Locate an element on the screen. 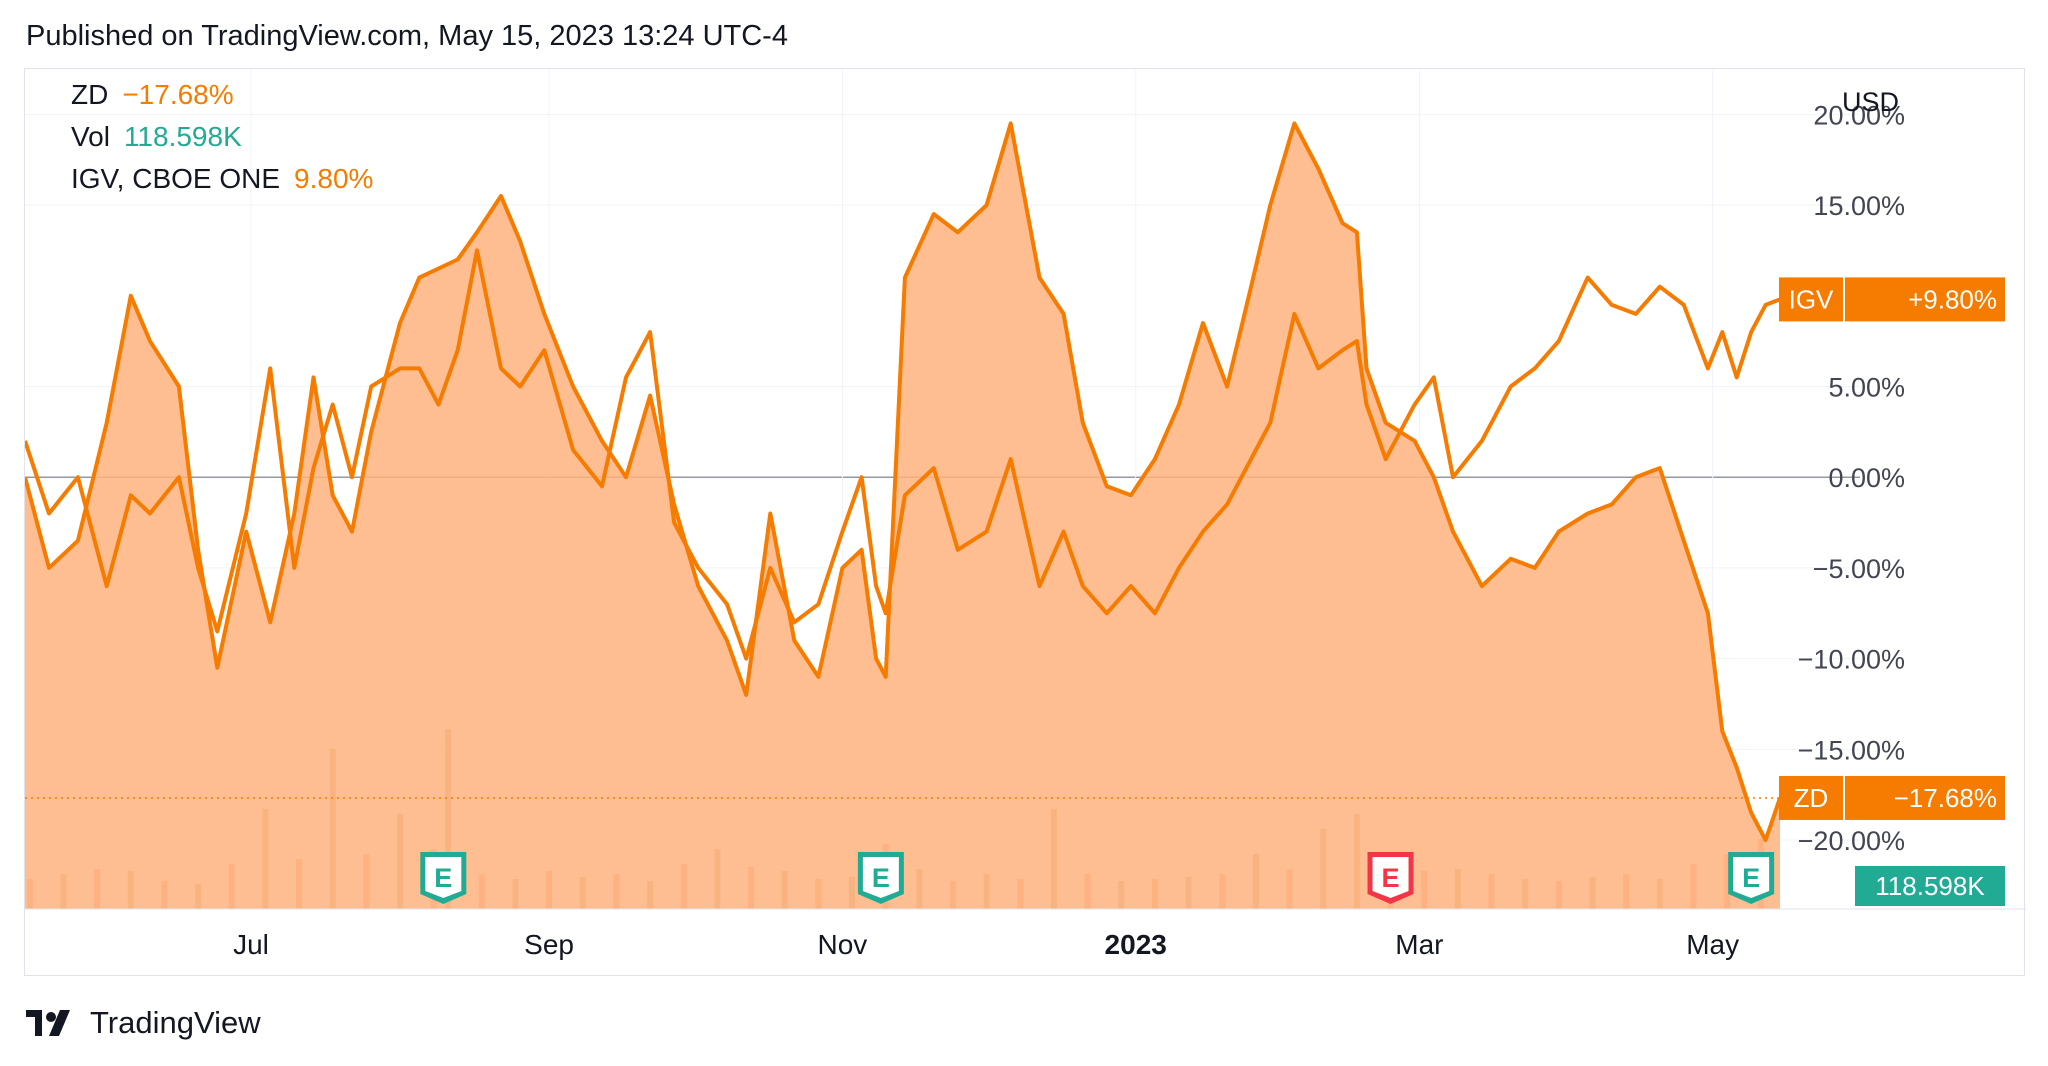 The image size is (2048, 1066). volume-label-value: 118.598K is located at coordinates (1930, 886).